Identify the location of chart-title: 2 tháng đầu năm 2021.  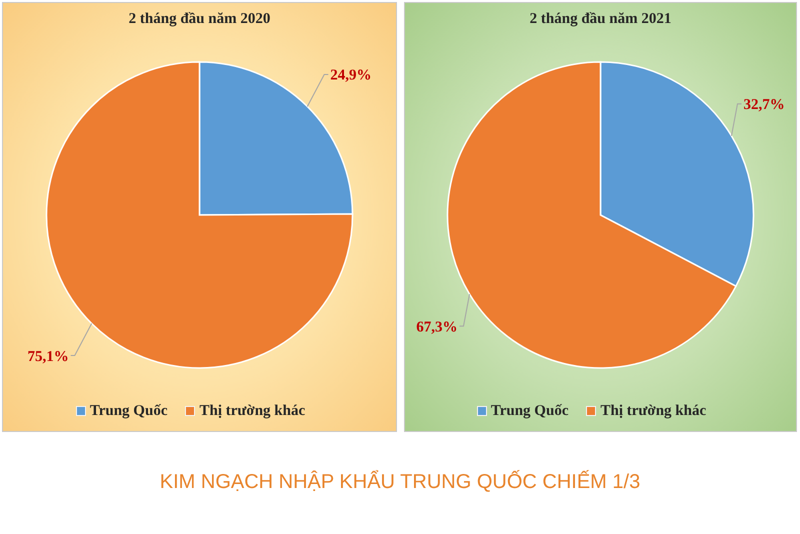
(601, 19).